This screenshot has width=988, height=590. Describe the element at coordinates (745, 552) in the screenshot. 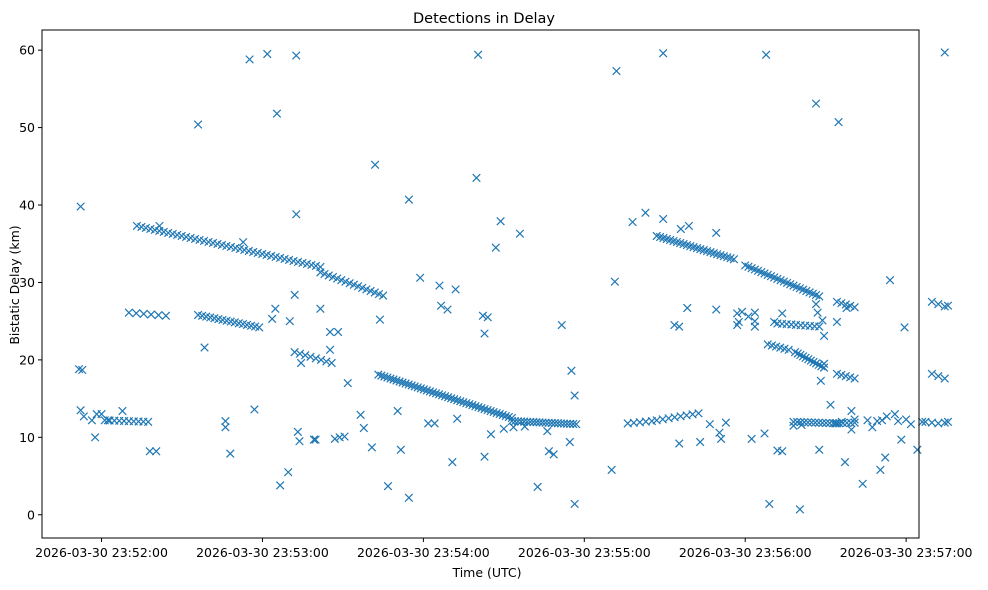

I see `x-tick-label: 2026-03-30 23:56:00` at that location.